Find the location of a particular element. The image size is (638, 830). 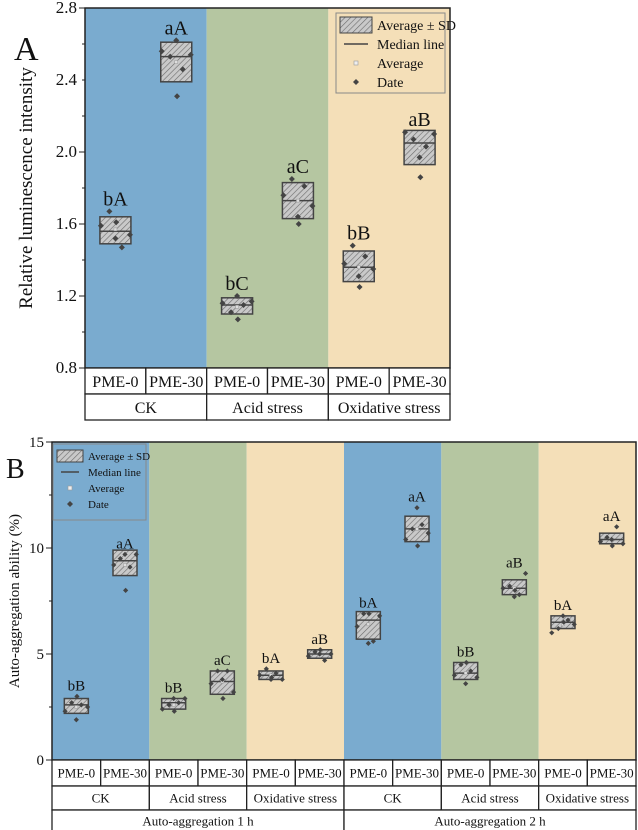

box-7: aA is located at coordinates (417, 519).